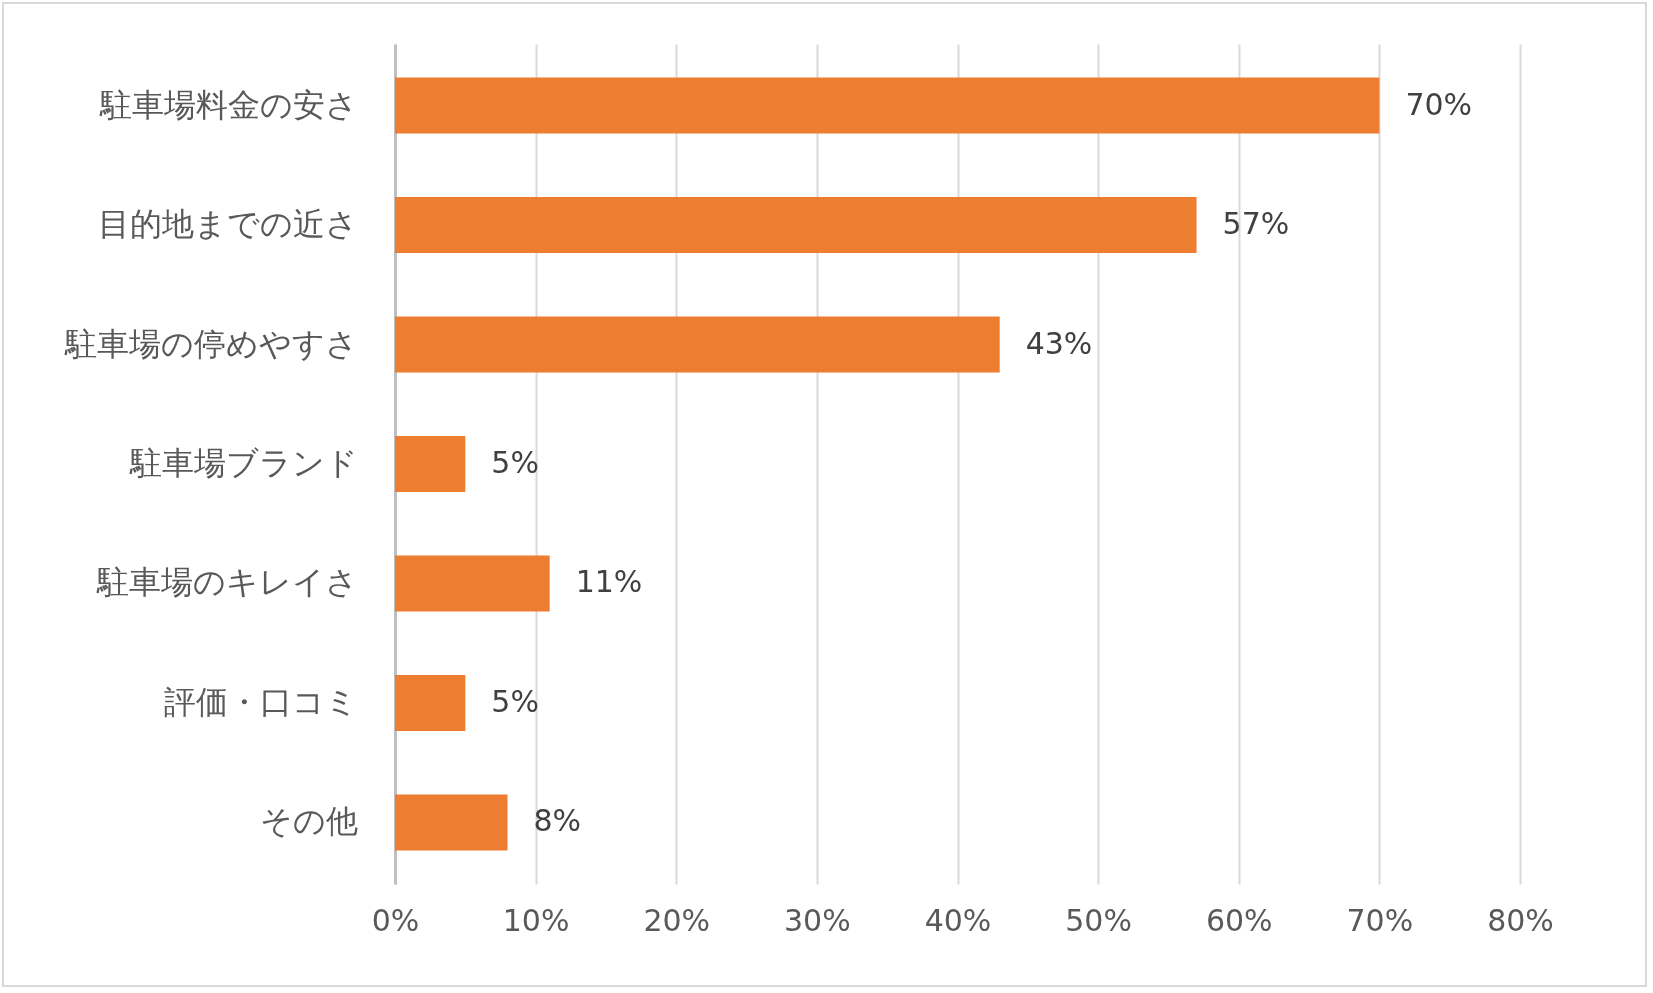  Describe the element at coordinates (260, 701) in the screenshot. I see `y-tick-label: 評価・口コミ` at that location.